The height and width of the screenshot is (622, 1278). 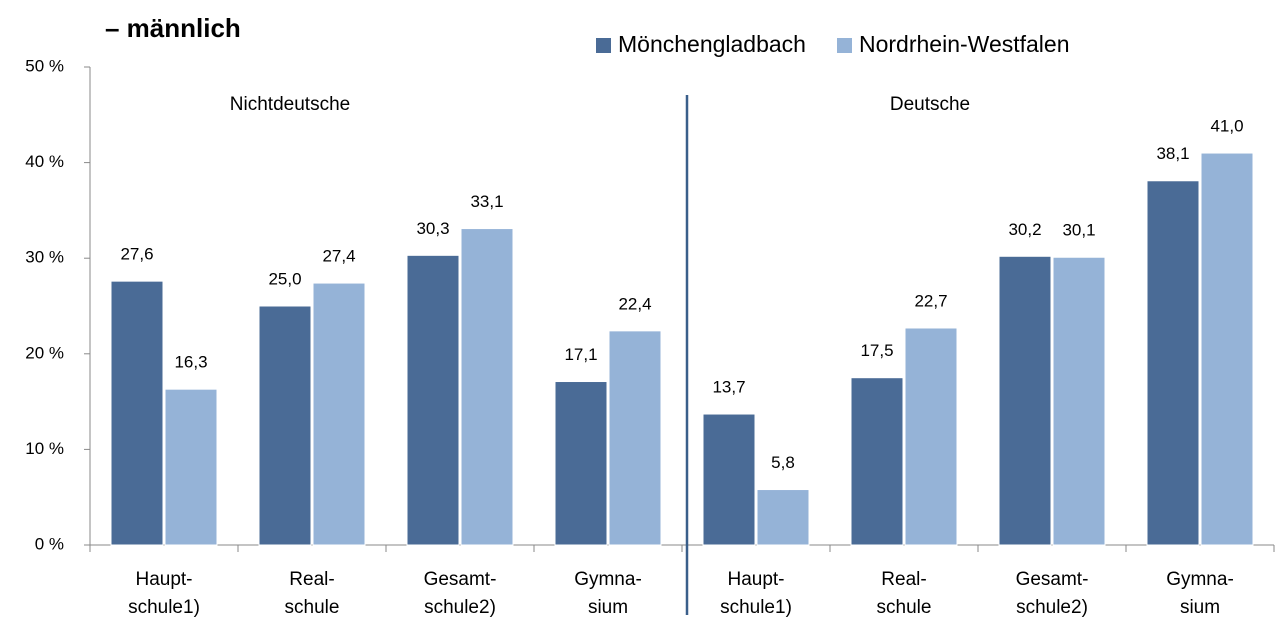 I want to click on value-label: 5,8, so click(x=783, y=462).